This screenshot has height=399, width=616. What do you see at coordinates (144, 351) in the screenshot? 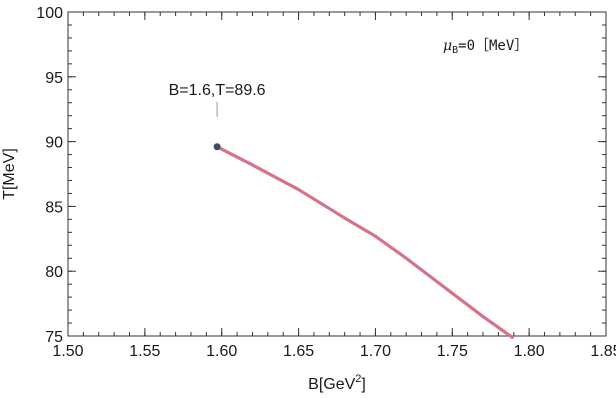
I see `x-tick-label: 1.55` at bounding box center [144, 351].